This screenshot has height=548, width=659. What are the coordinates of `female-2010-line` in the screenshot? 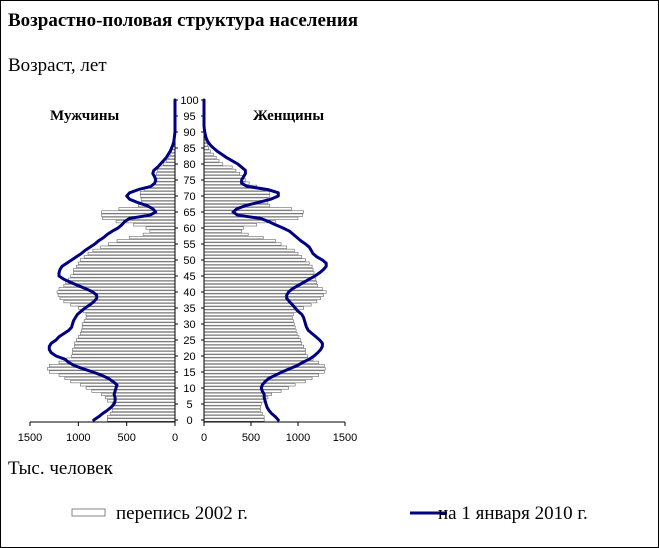 It's located at (265, 260).